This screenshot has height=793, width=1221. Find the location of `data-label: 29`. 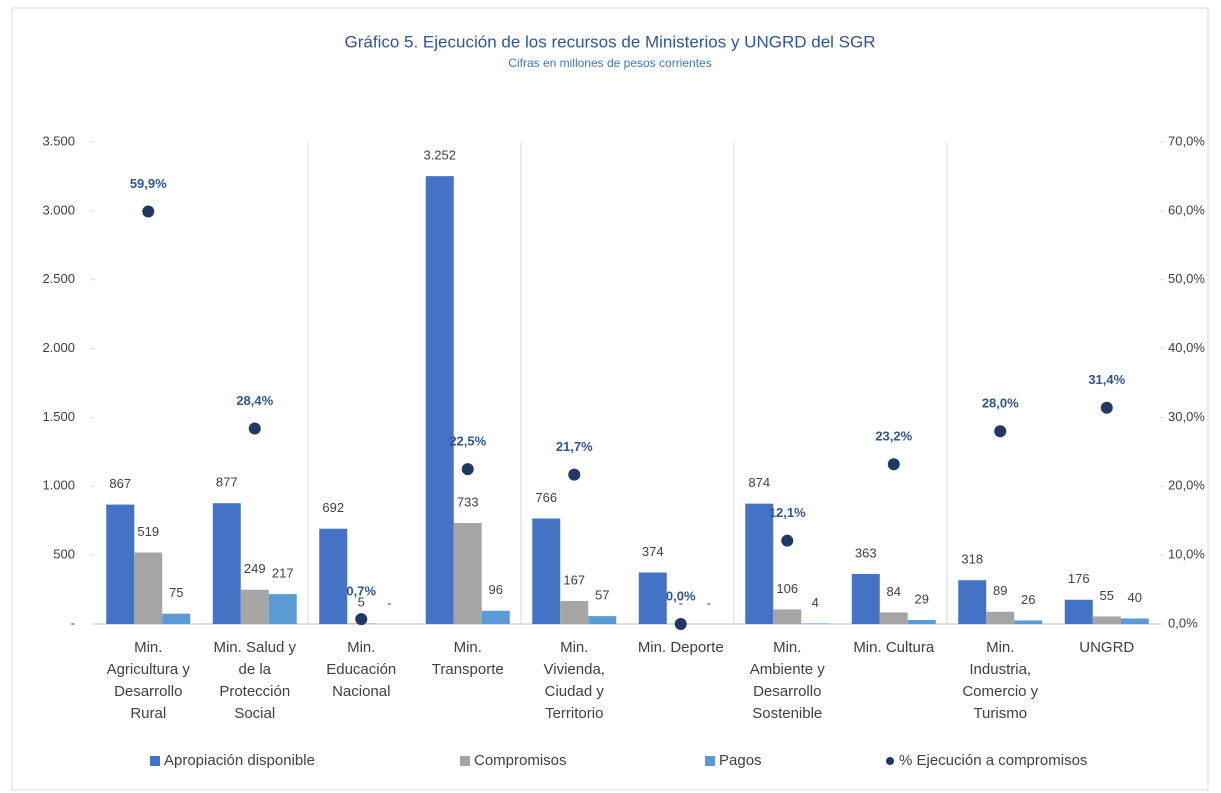

data-label: 29 is located at coordinates (922, 598).